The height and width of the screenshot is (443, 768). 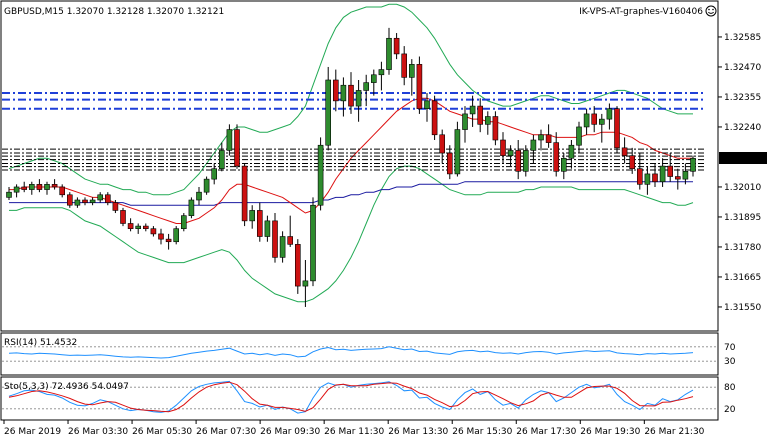 What do you see at coordinates (674, 432) in the screenshot?
I see `time-tick-label: 26 Mar 21:30` at bounding box center [674, 432].